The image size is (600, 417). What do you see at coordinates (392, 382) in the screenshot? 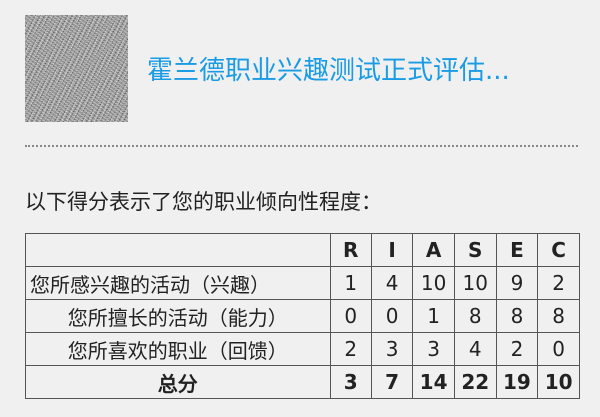
I see `total-cell: 7` at bounding box center [392, 382].